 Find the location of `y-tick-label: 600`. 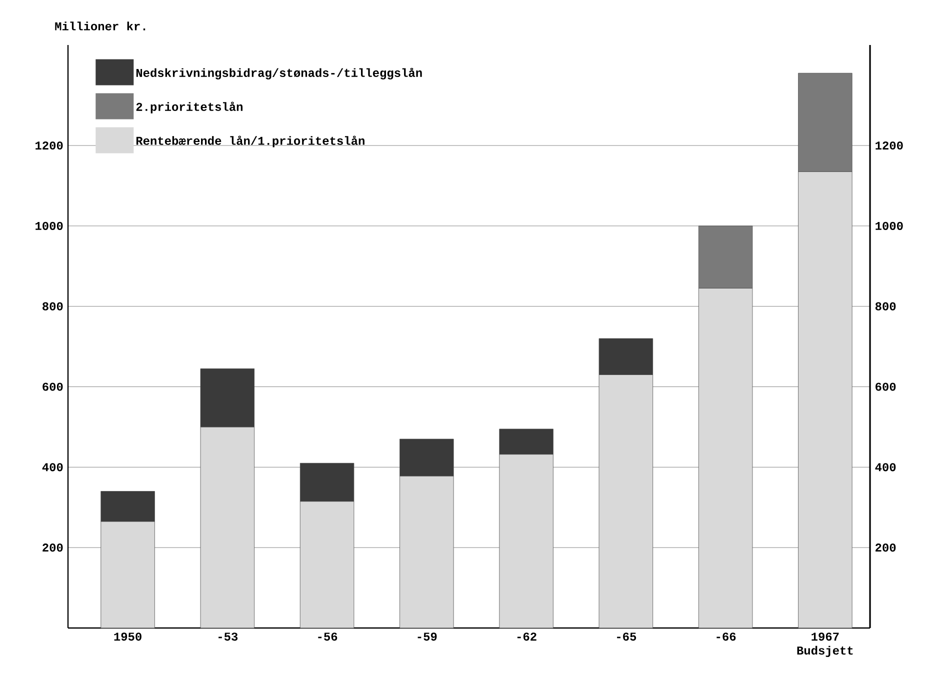

y-tick-label: 600 is located at coordinates (52, 386).